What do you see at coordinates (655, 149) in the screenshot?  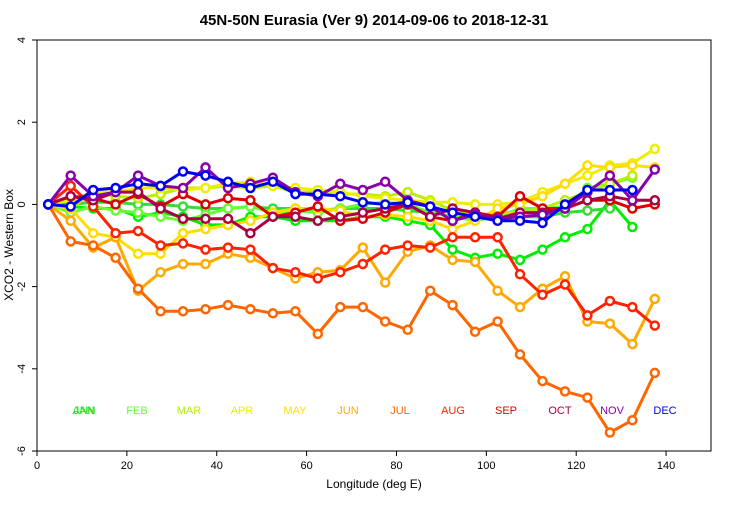 I see `data-point-apr` at bounding box center [655, 149].